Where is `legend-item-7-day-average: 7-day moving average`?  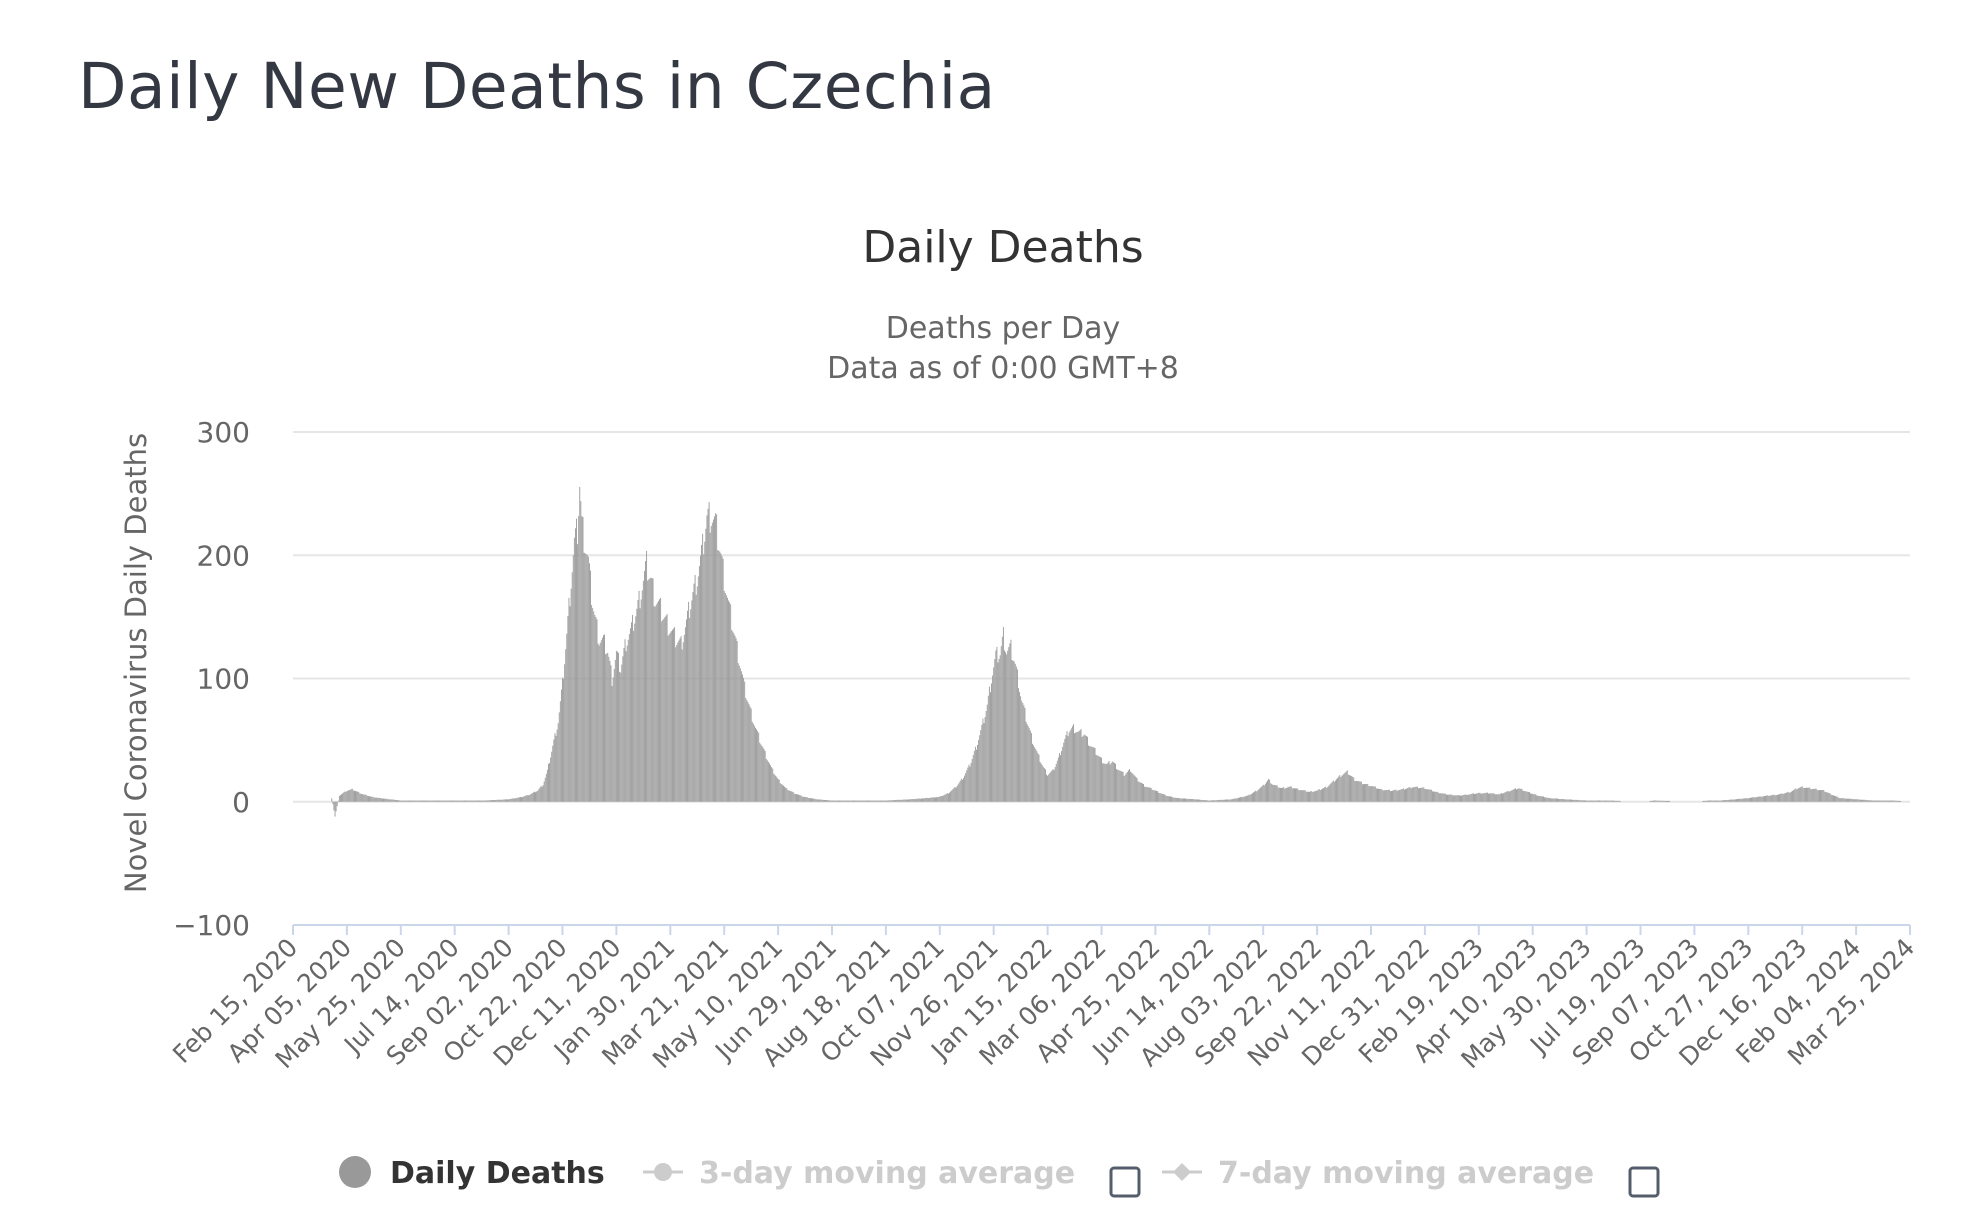
legend-item-7-day-average: 7-day moving average is located at coordinates (1378, 1173).